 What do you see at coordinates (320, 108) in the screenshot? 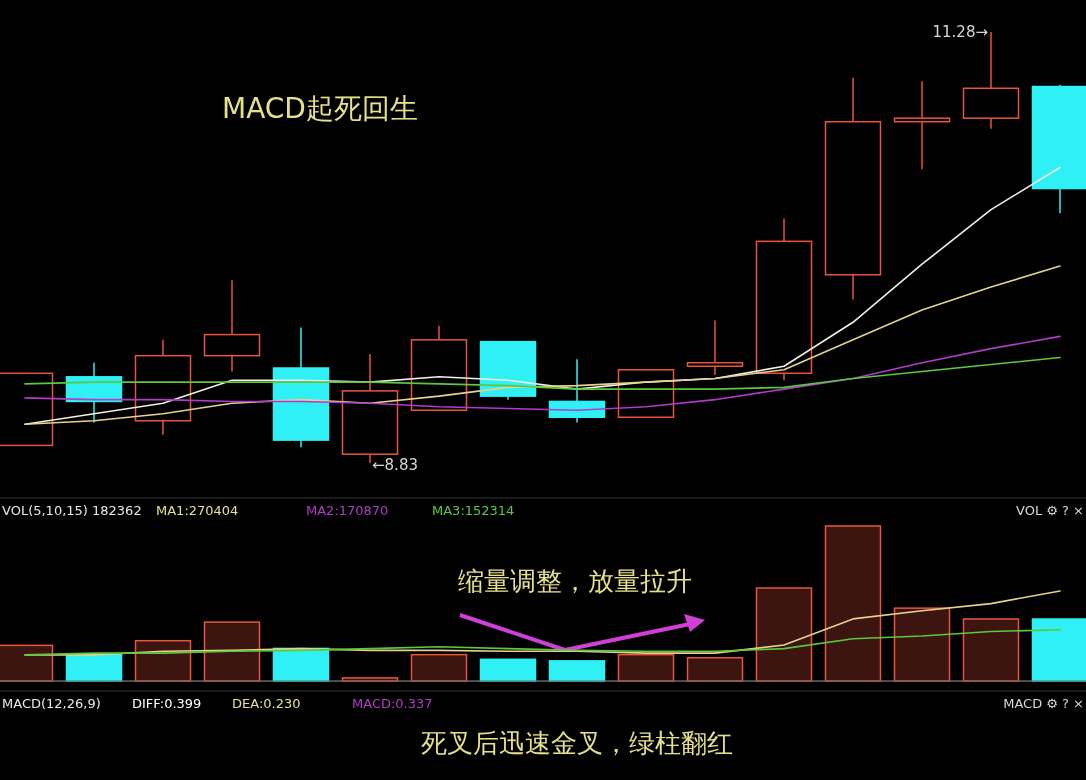
I see `title: MACD起死回生` at bounding box center [320, 108].